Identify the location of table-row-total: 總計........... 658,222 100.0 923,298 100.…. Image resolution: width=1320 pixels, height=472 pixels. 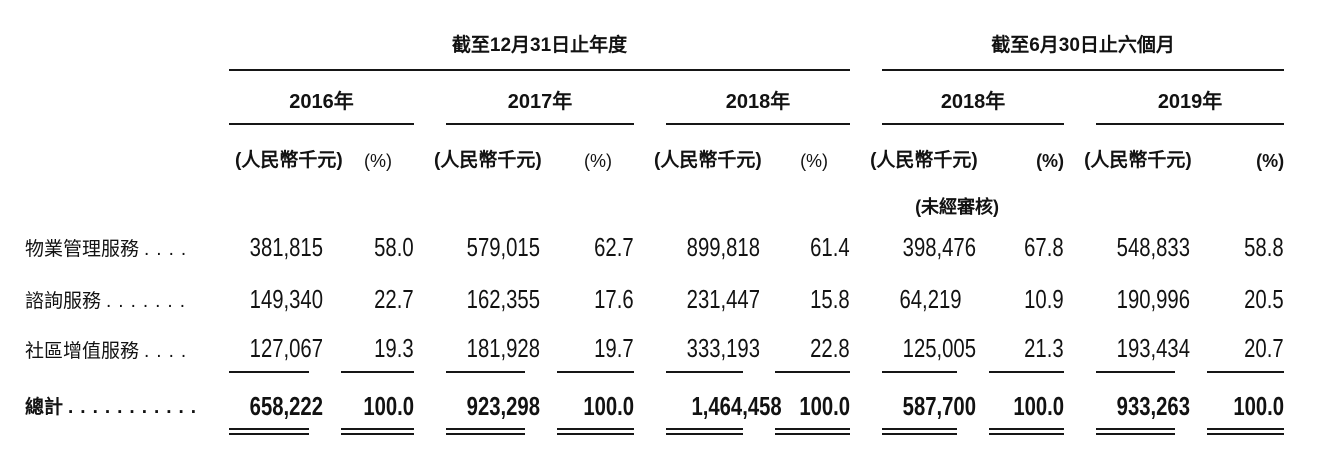
(655, 404).